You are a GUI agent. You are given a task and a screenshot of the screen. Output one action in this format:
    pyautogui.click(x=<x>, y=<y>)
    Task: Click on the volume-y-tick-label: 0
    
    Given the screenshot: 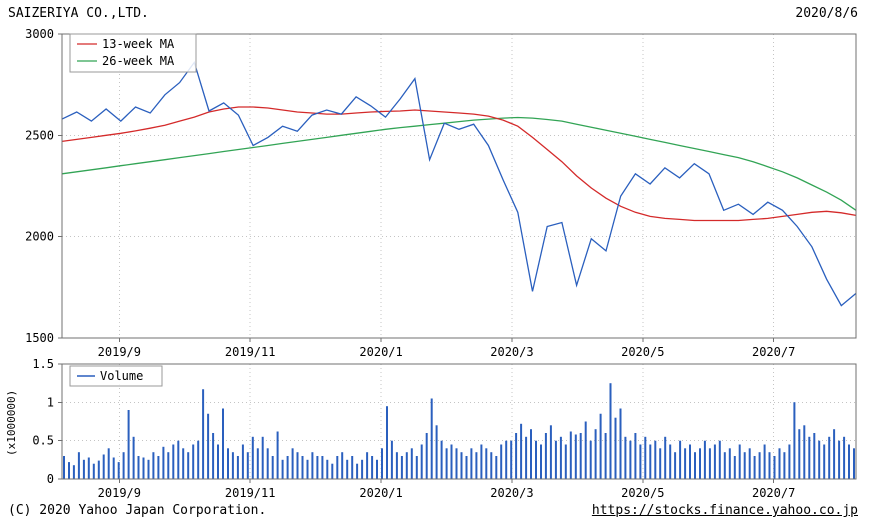 What is the action you would take?
    pyautogui.click(x=50, y=479)
    